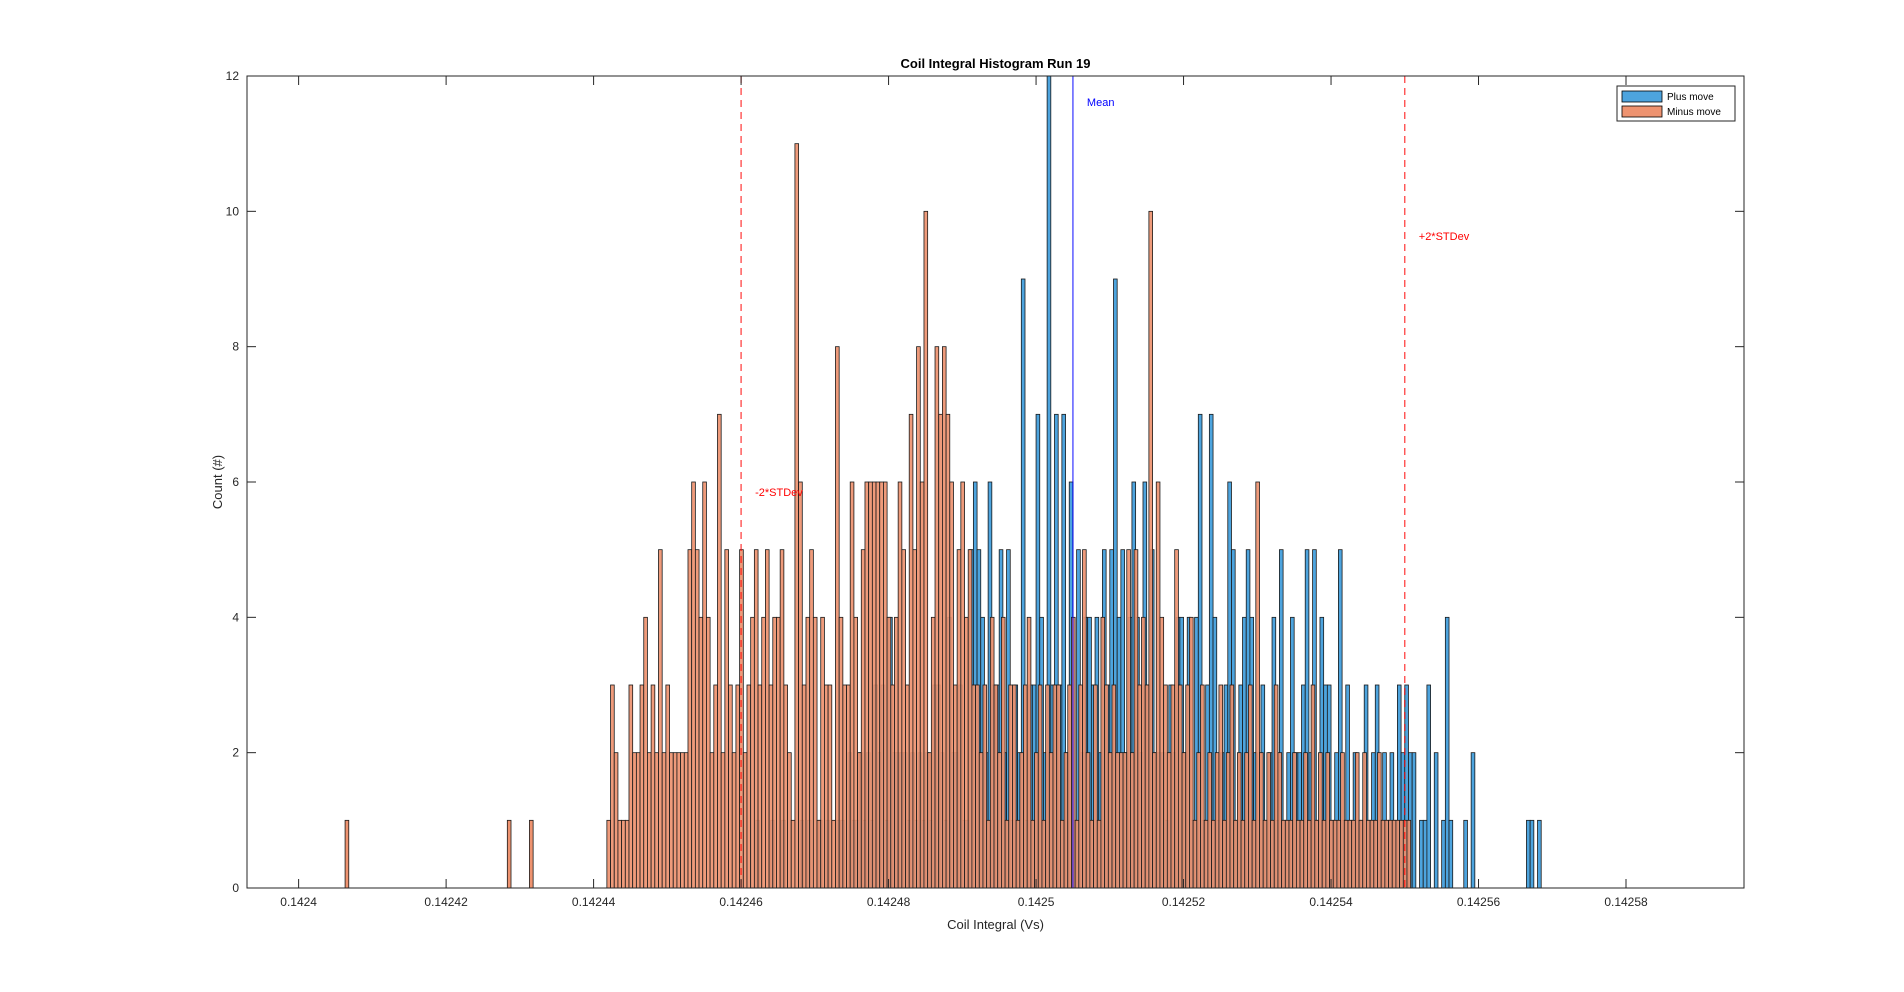  I want to click on y-tick-label: 4, so click(235, 617).